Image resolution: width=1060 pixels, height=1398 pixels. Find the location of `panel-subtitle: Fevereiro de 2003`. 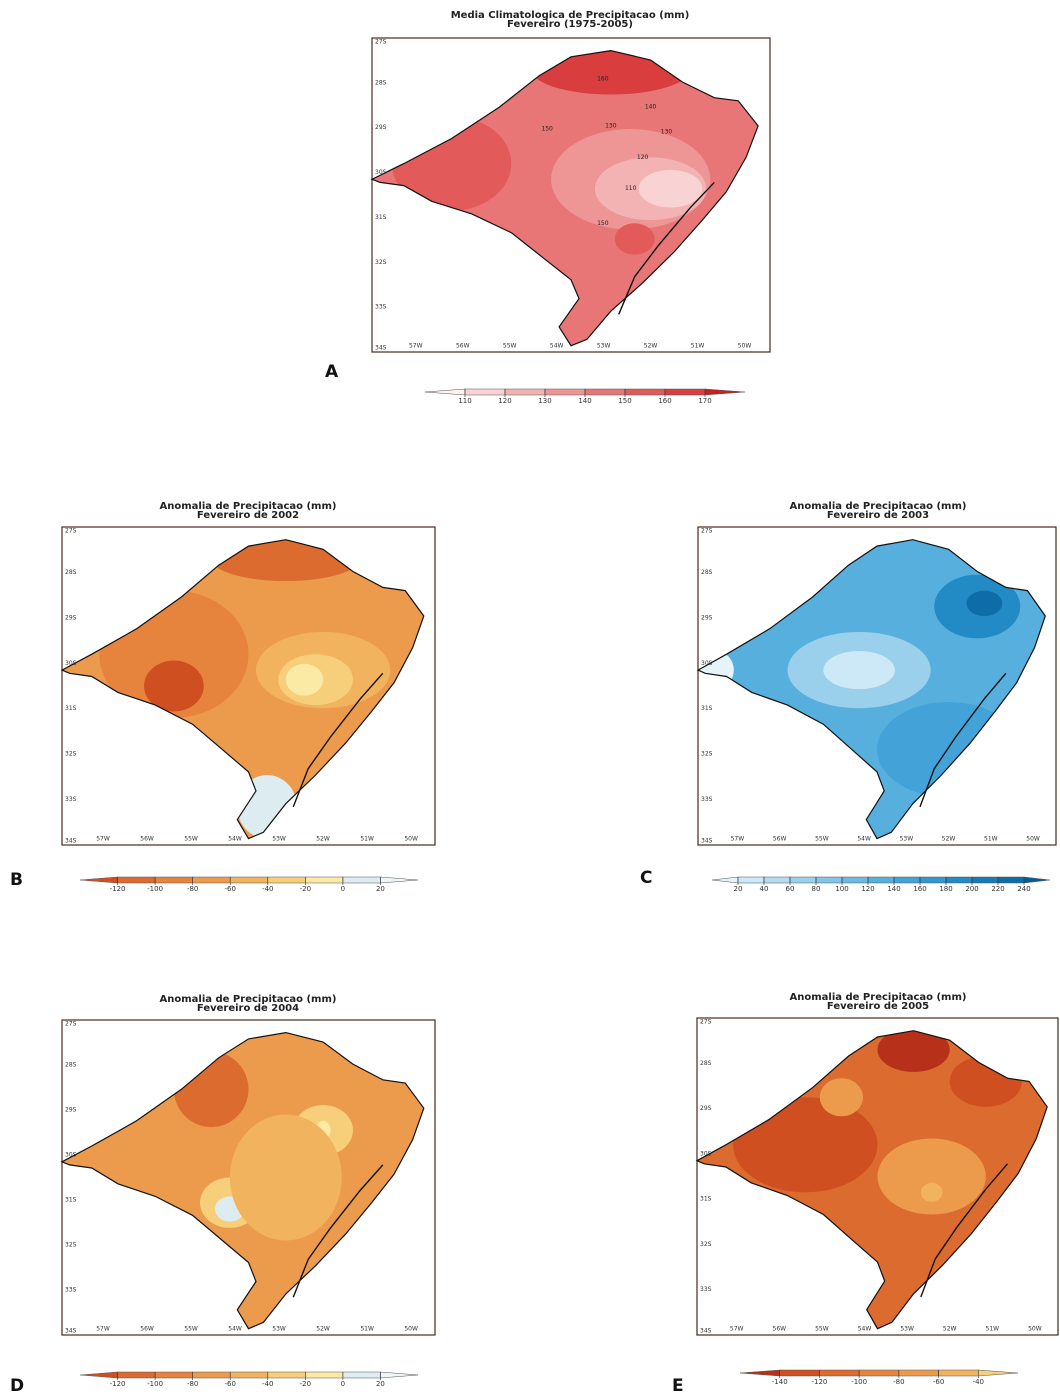

panel-subtitle: Fevereiro de 2003 is located at coordinates (878, 515).